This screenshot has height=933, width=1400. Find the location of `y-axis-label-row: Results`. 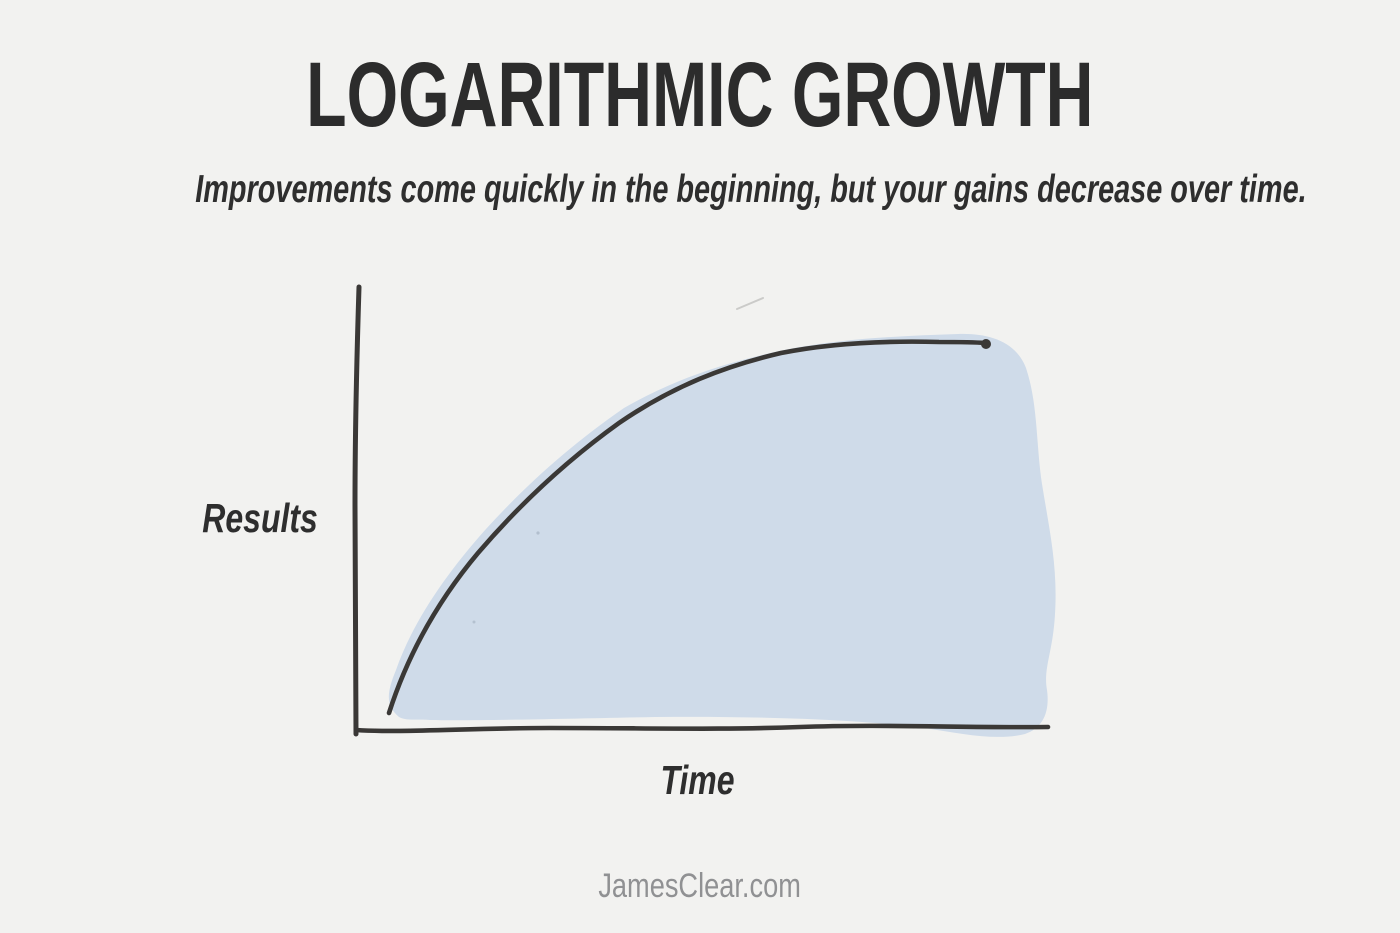

y-axis-label-row: Results is located at coordinates (260, 518).